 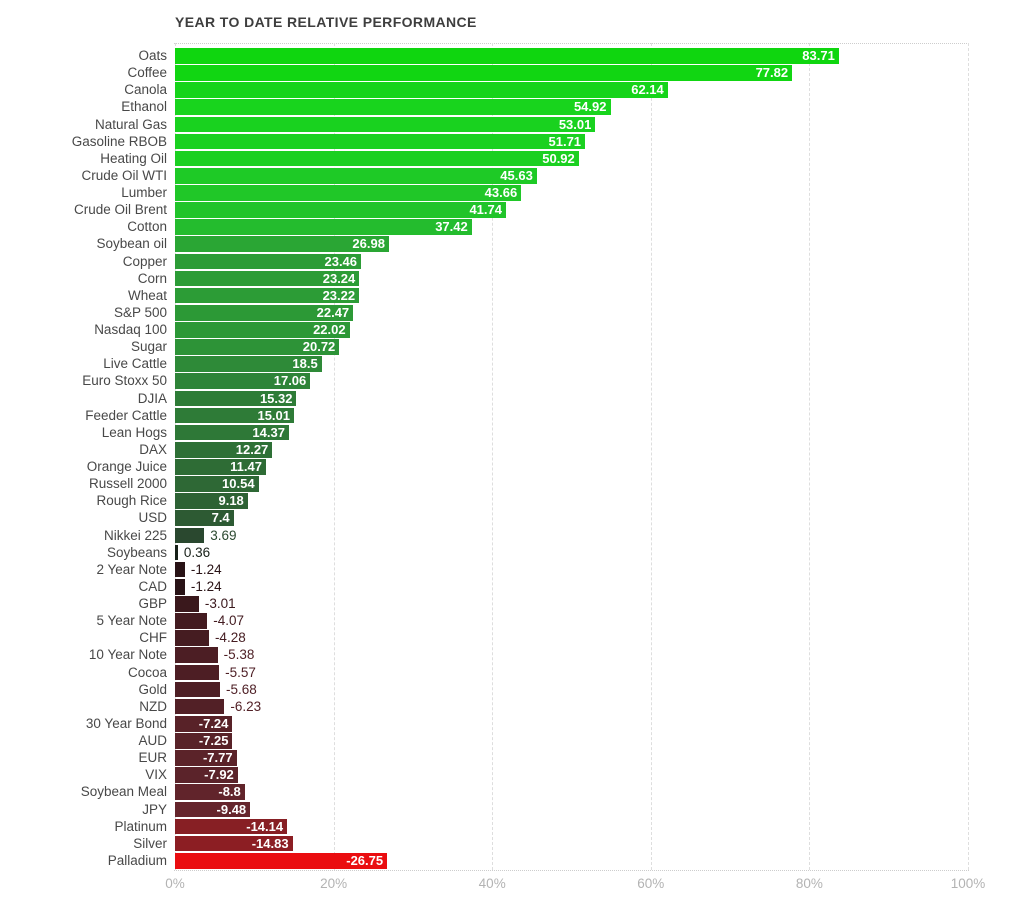 I want to click on bar-value: 43.66, so click(x=501, y=192).